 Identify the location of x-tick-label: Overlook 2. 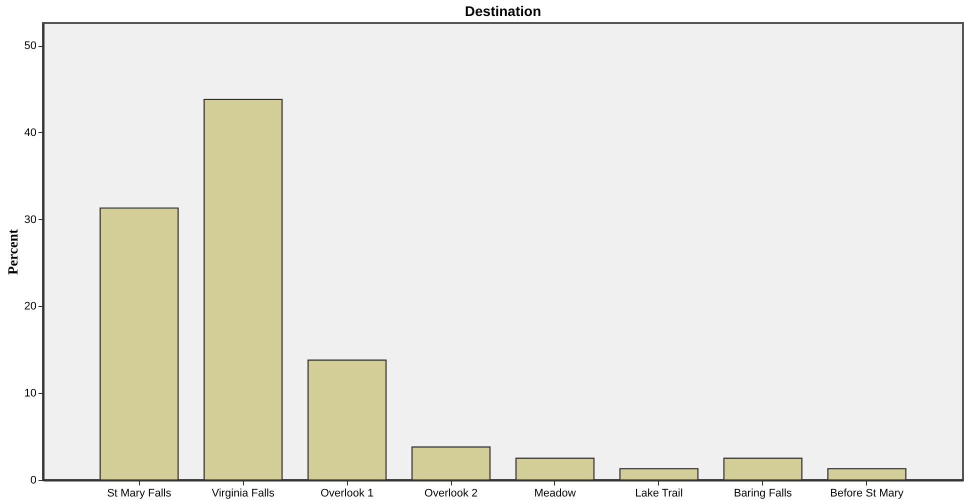
(451, 494).